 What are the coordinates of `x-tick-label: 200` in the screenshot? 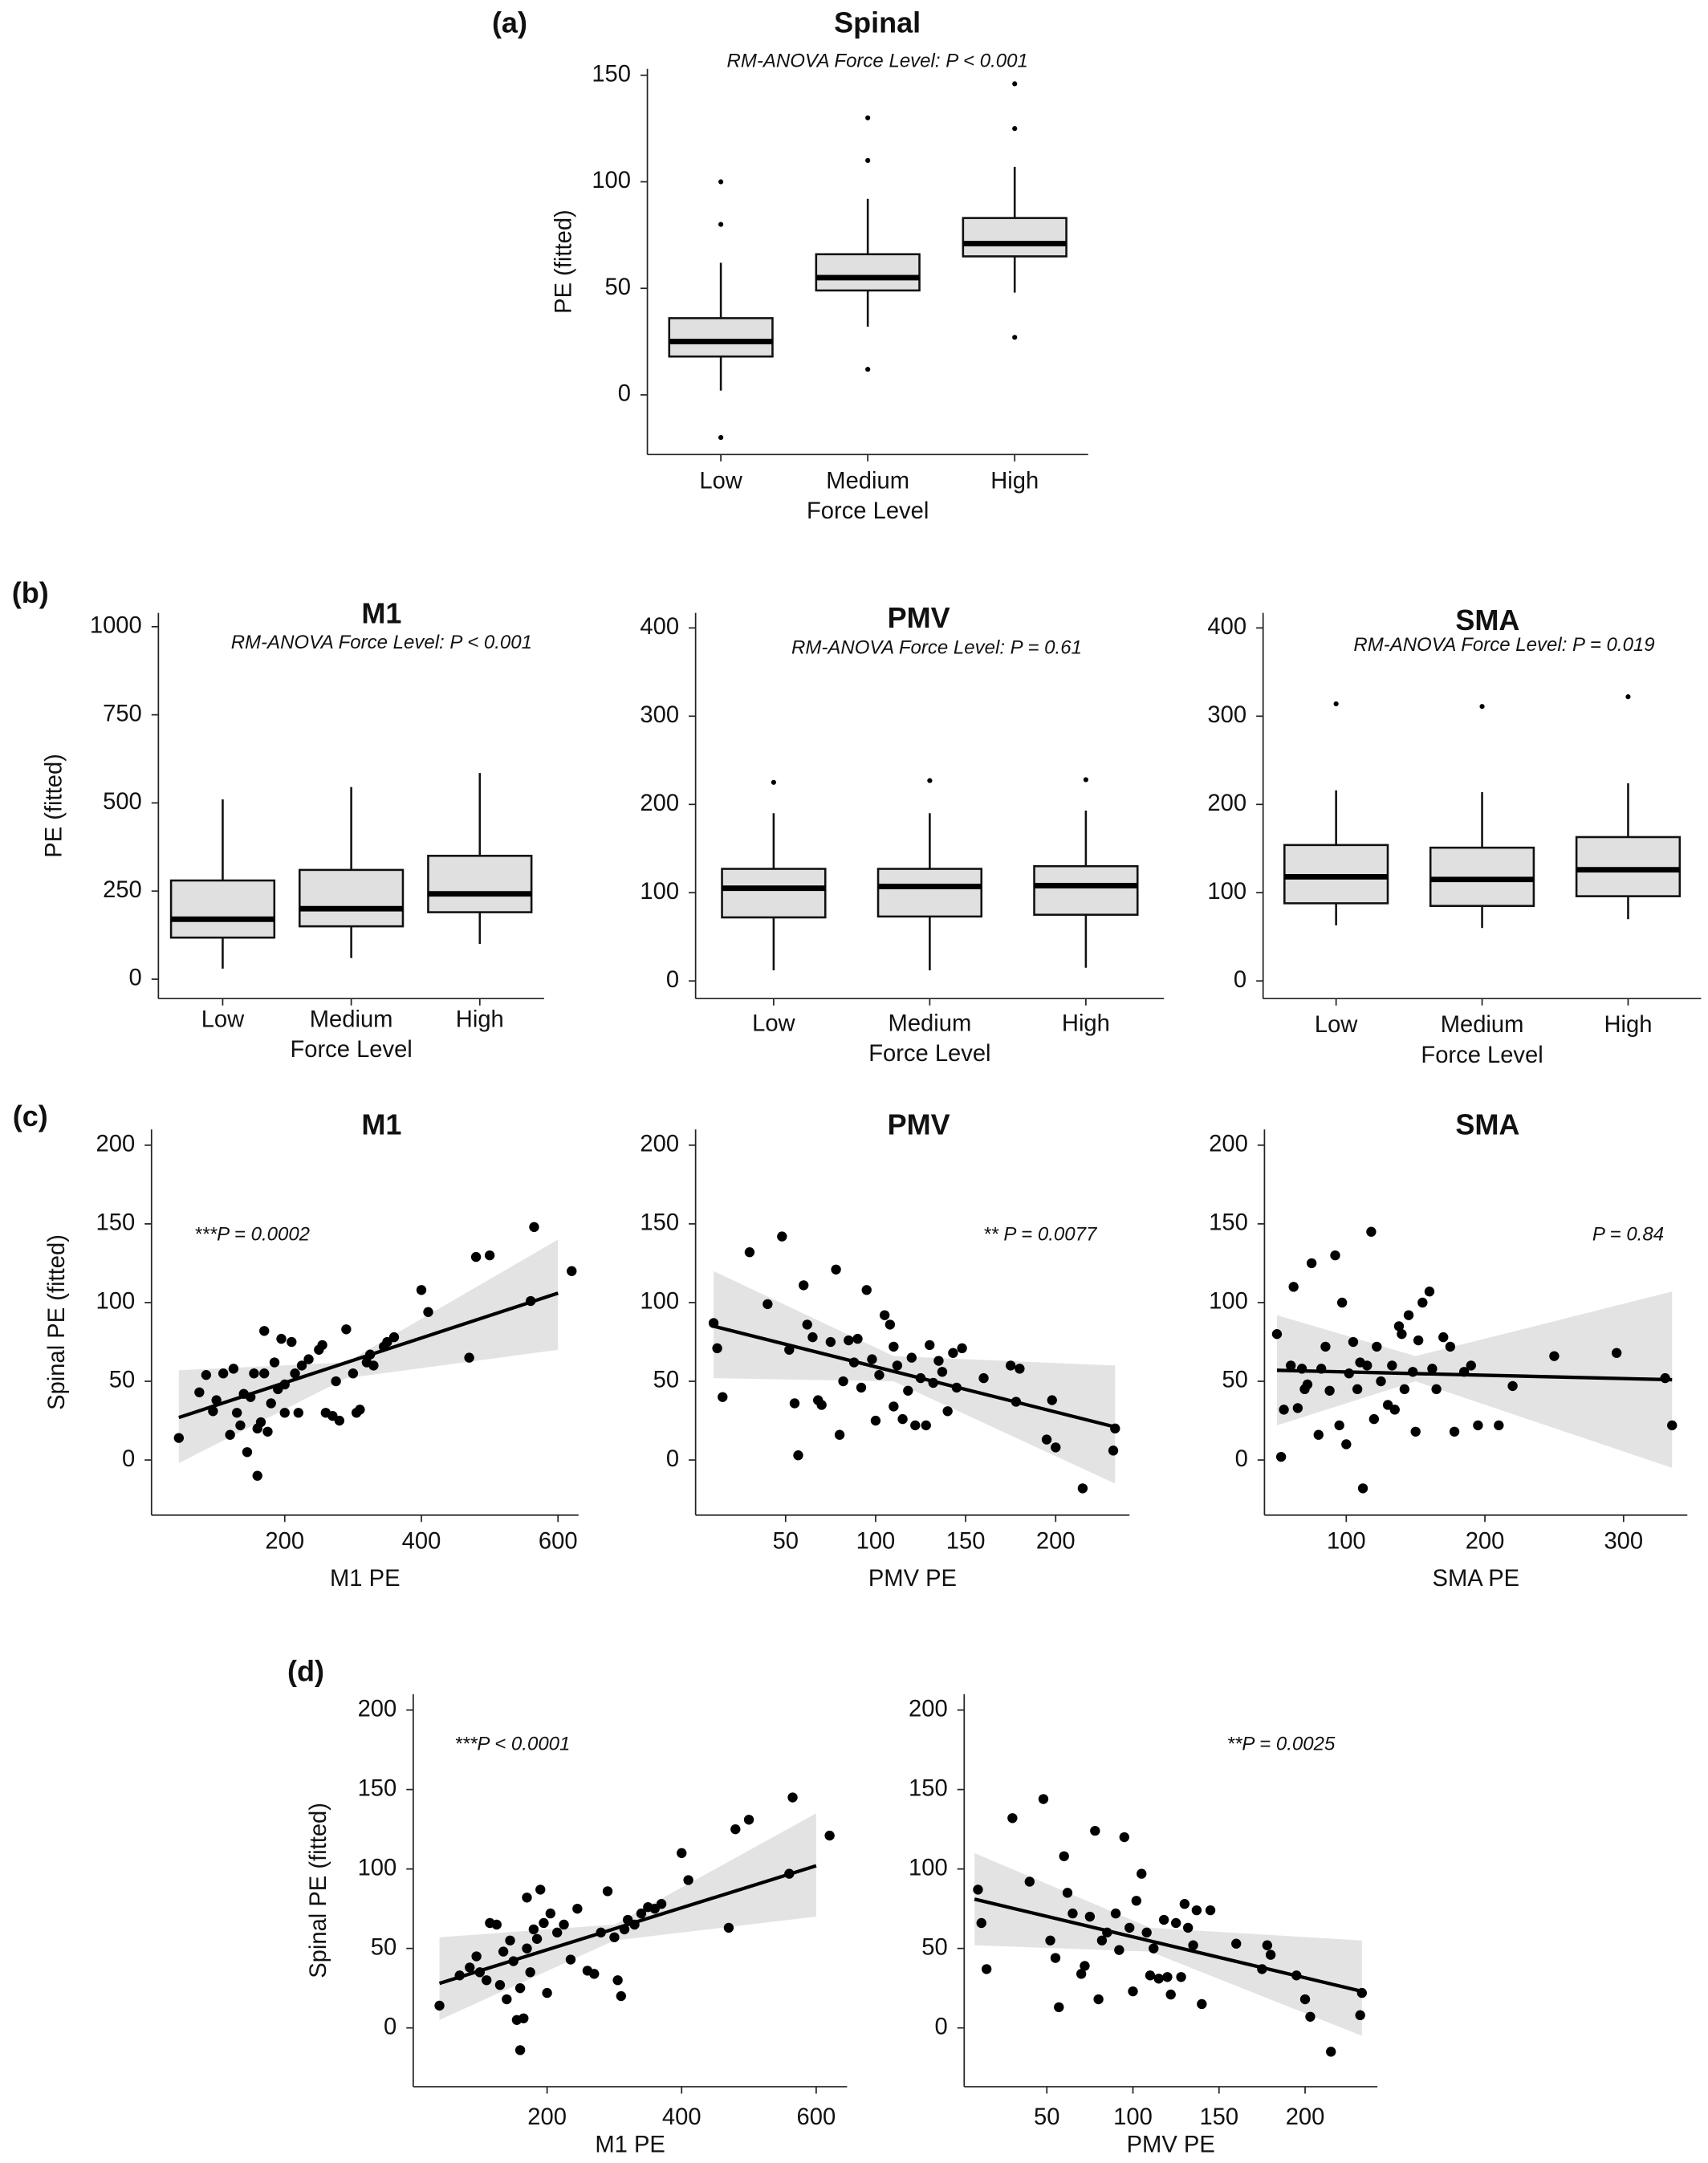 It's located at (1056, 1542).